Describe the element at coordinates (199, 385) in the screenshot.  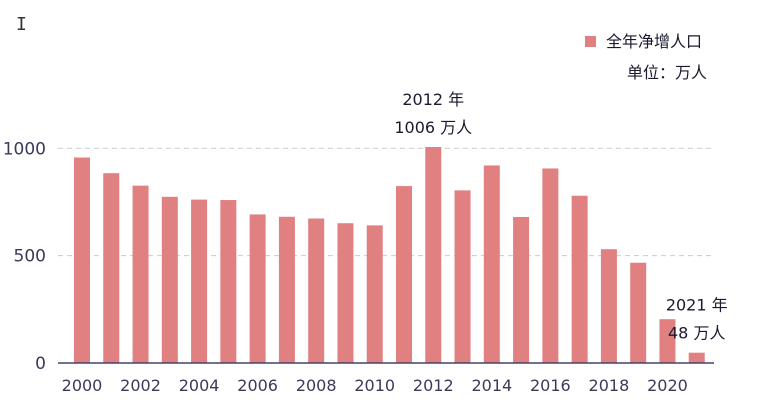
I see `x-tick-label: 2004` at that location.